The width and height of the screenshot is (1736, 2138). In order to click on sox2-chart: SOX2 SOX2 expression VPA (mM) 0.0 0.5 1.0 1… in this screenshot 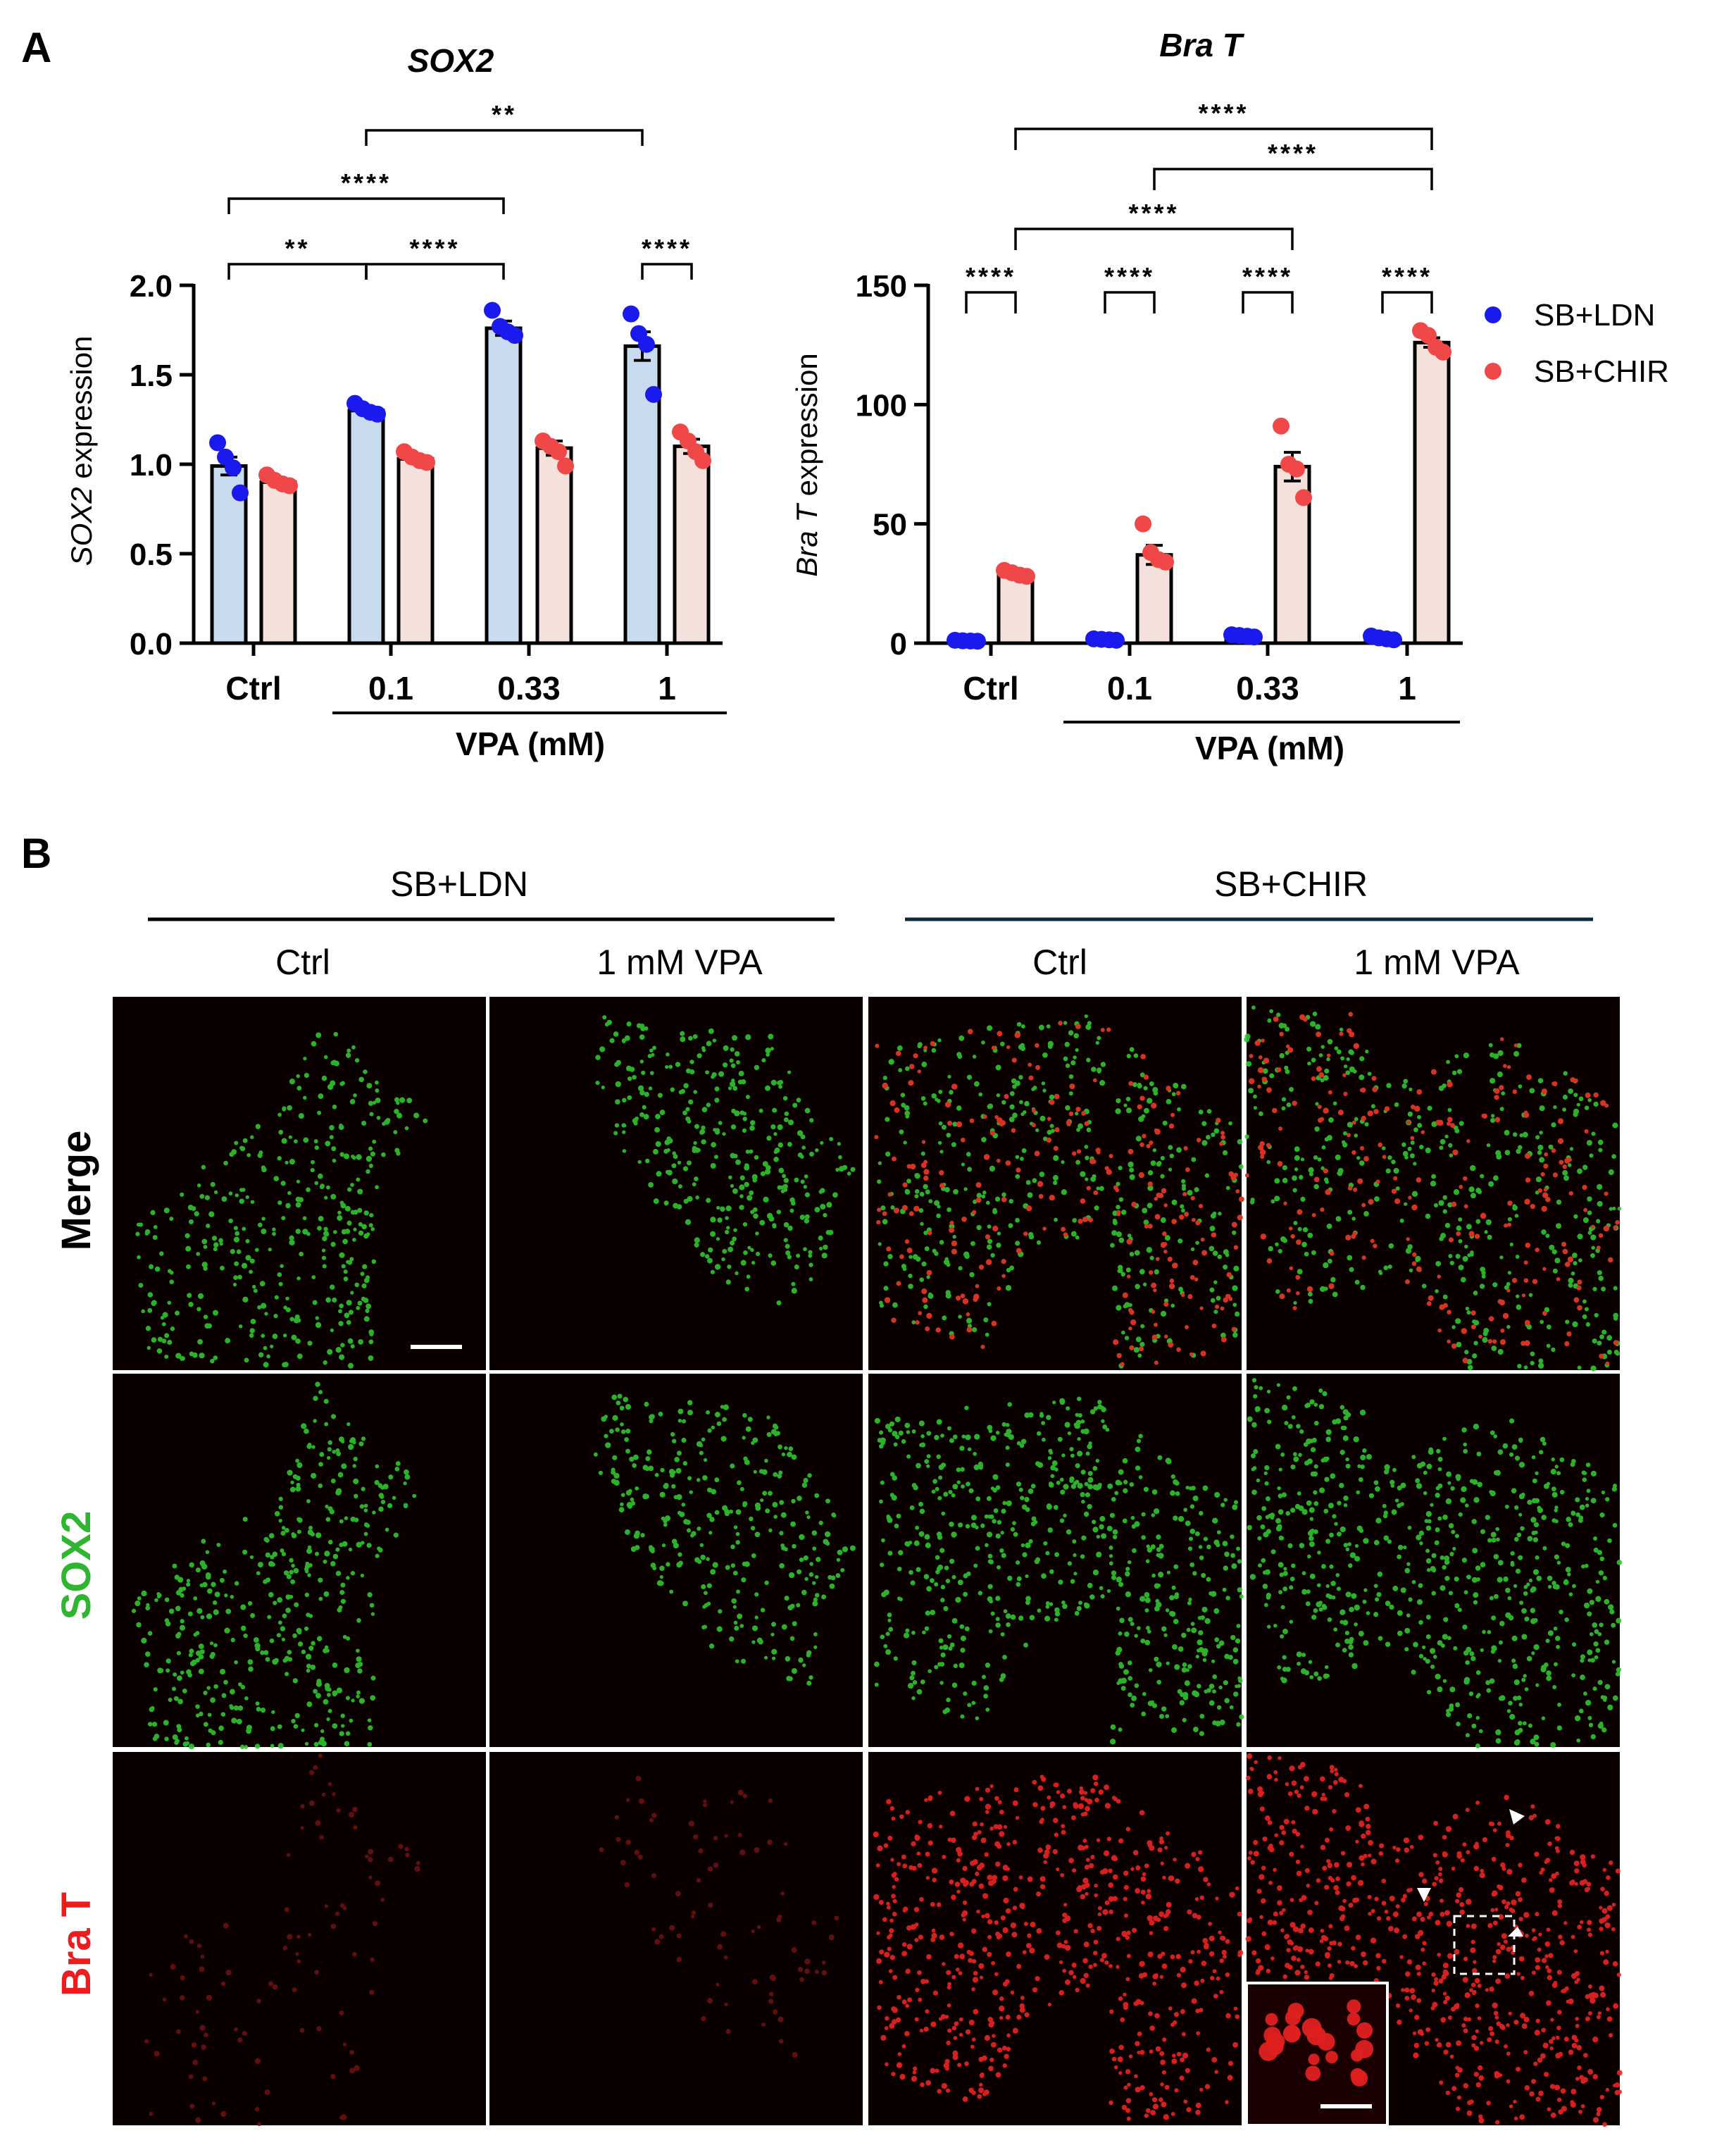, I will do `click(396, 402)`.